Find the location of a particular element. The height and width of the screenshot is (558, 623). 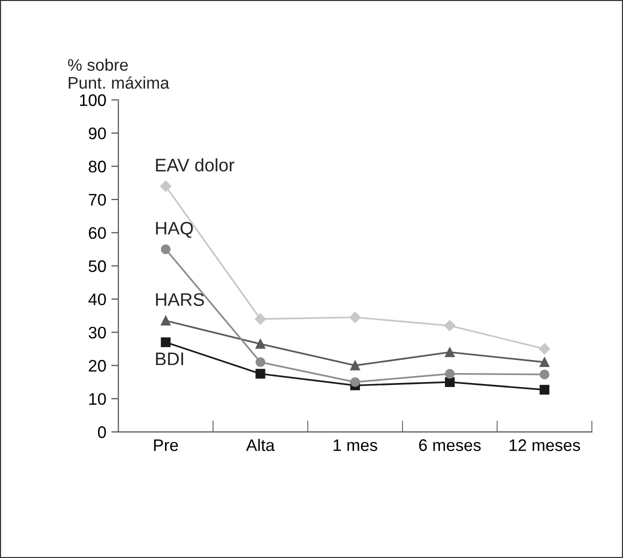

x-tick-label: 1 mes is located at coordinates (356, 445).